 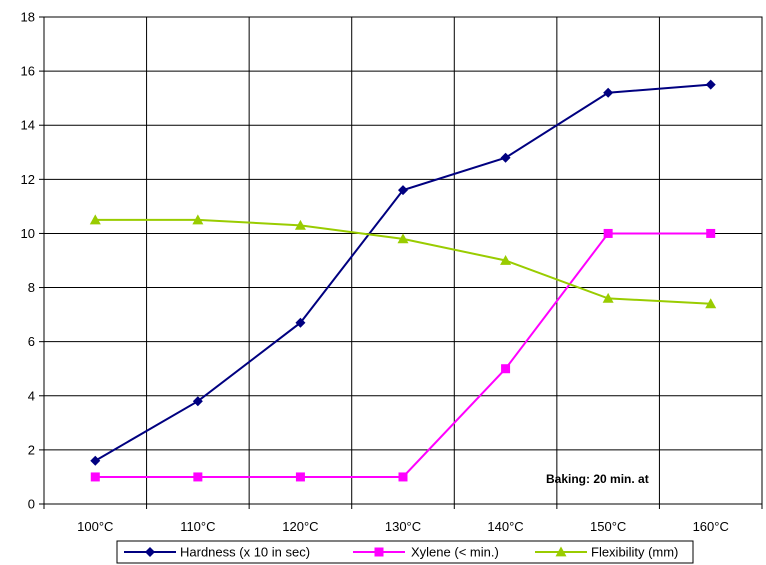 I want to click on legend-label: Hardness (x 10 in sec), so click(x=245, y=552).